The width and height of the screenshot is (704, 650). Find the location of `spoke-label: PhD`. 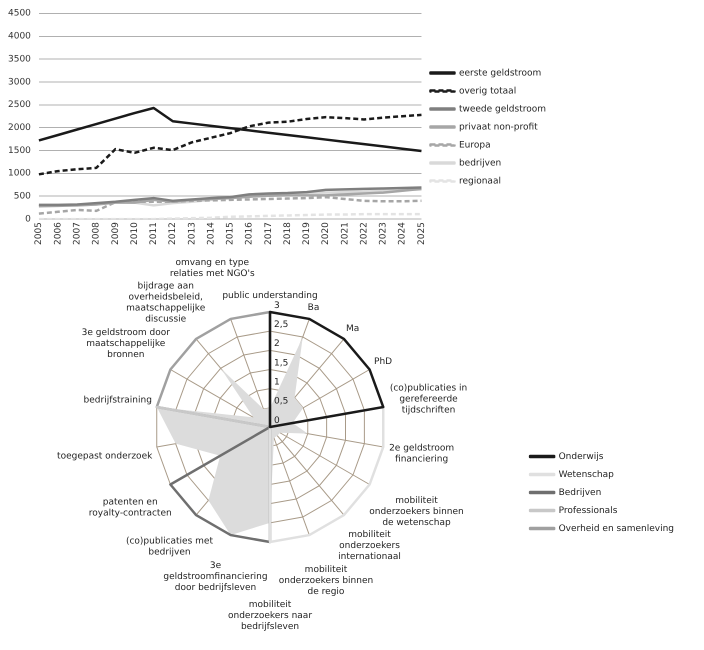

spoke-label: PhD is located at coordinates (383, 362).